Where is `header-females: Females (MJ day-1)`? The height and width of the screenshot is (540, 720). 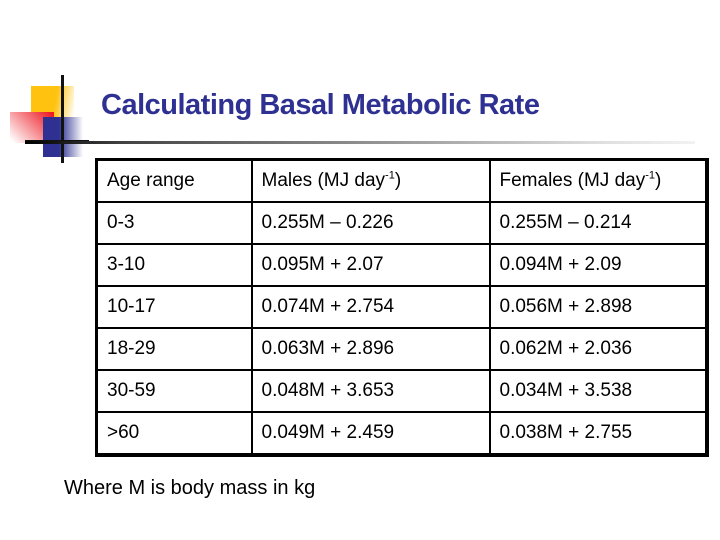
header-females: Females (MJ day-1) is located at coordinates (598, 180).